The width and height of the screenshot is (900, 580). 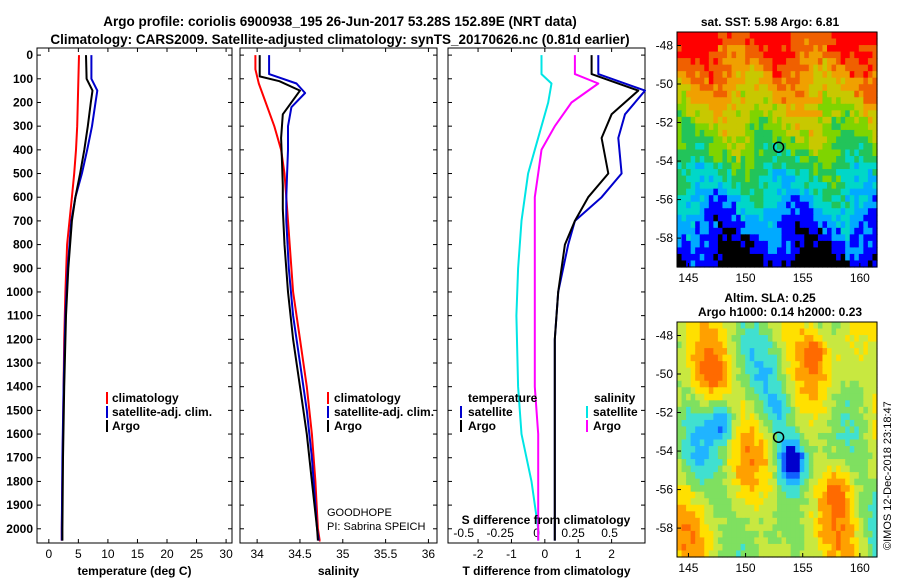 What do you see at coordinates (665, 45) in the screenshot?
I see `lat-tick-label: -48` at bounding box center [665, 45].